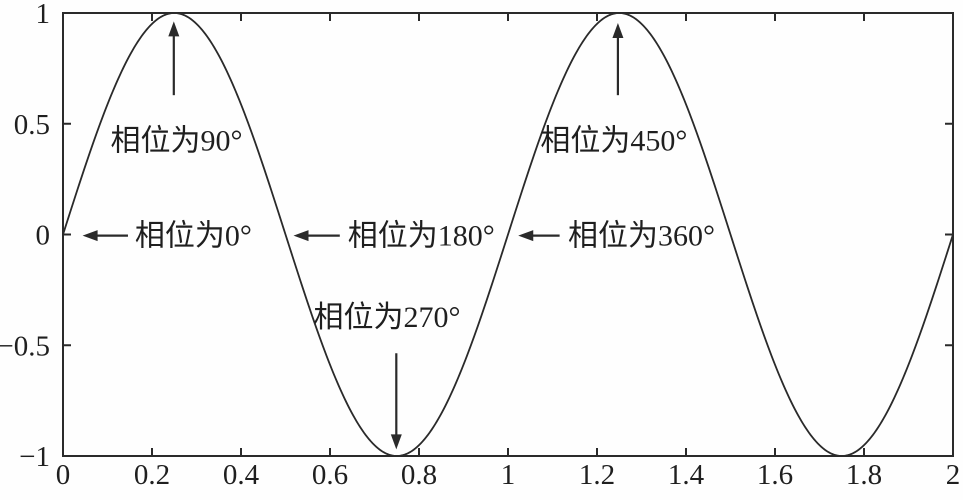  I want to click on x-tick-label: 0.2, so click(152, 475).